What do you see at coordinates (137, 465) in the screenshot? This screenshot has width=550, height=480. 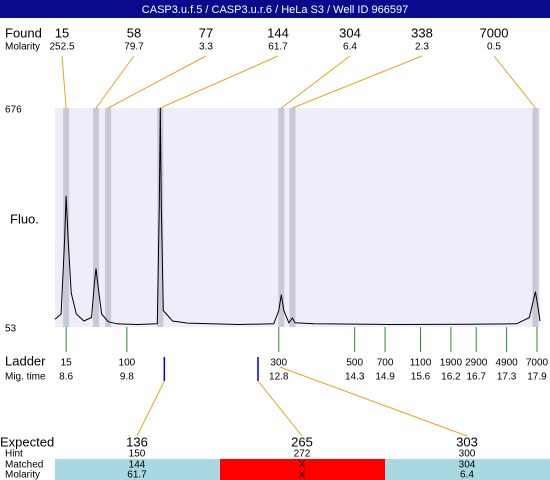 I see `matched-value: 144` at bounding box center [137, 465].